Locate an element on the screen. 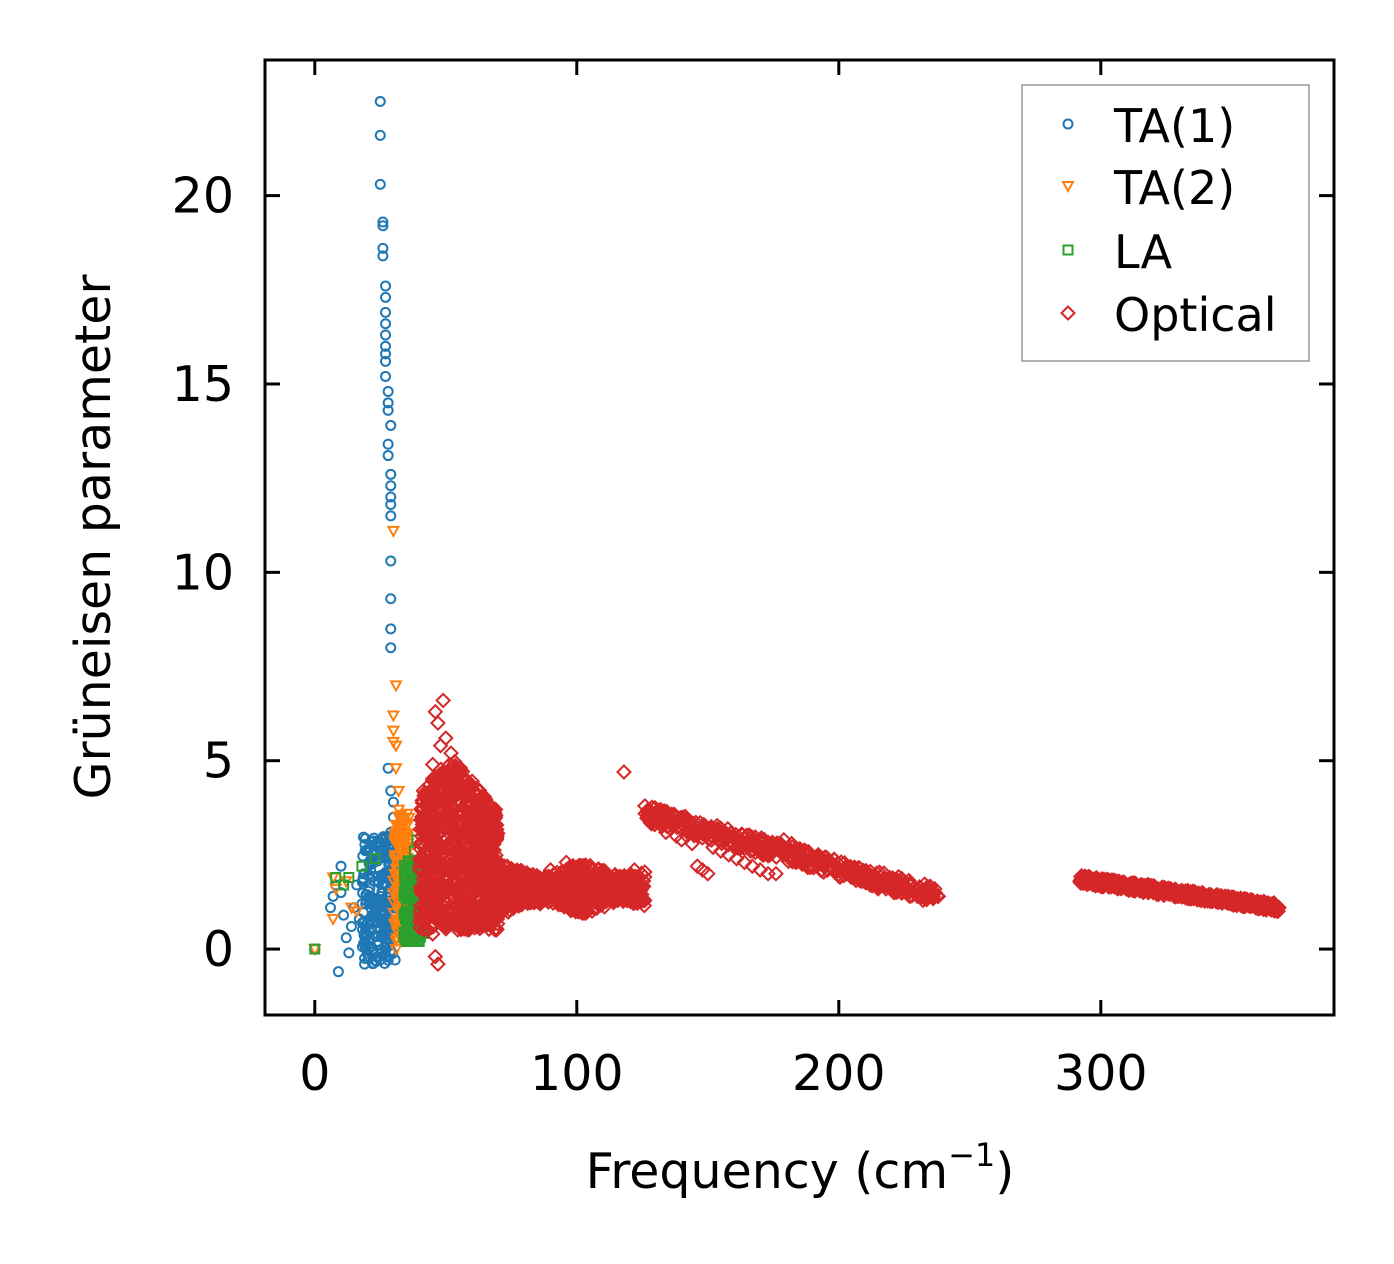  series-optical is located at coordinates (849, 832).